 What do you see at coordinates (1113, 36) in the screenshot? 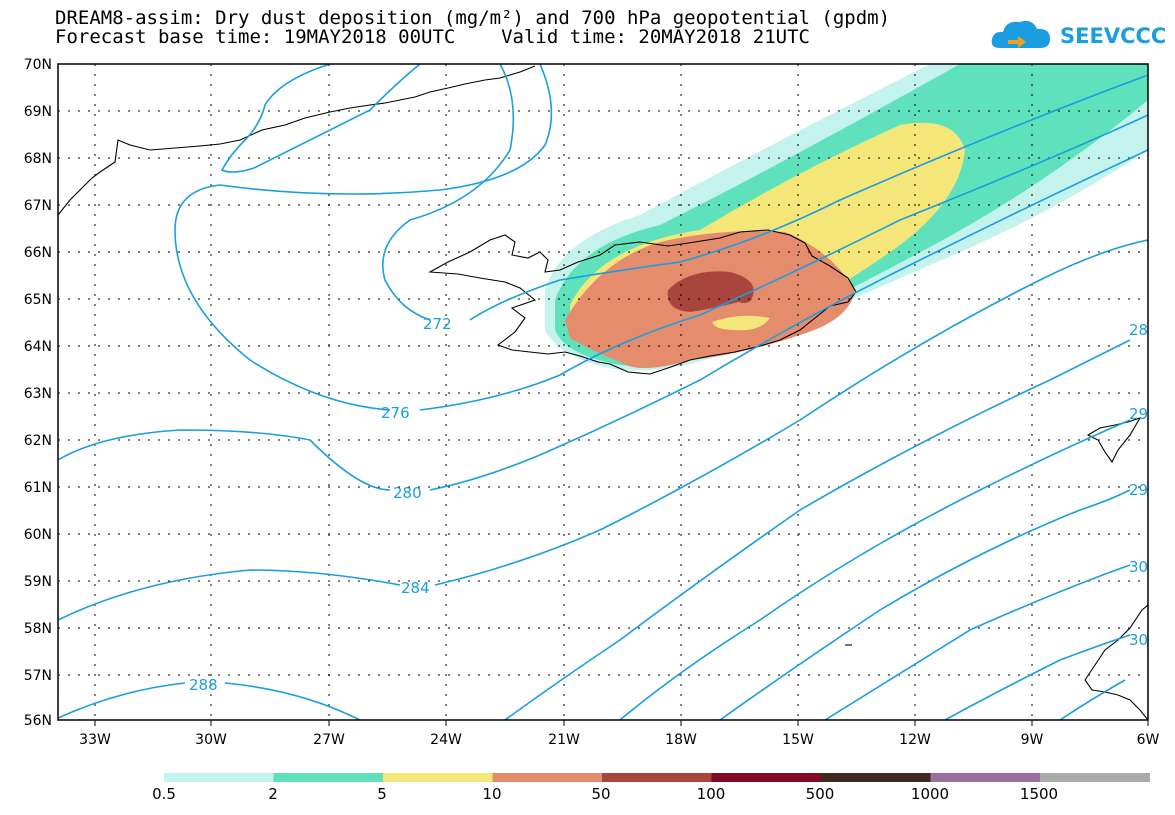
I see `logo-text: SEEVCCC` at bounding box center [1113, 36].